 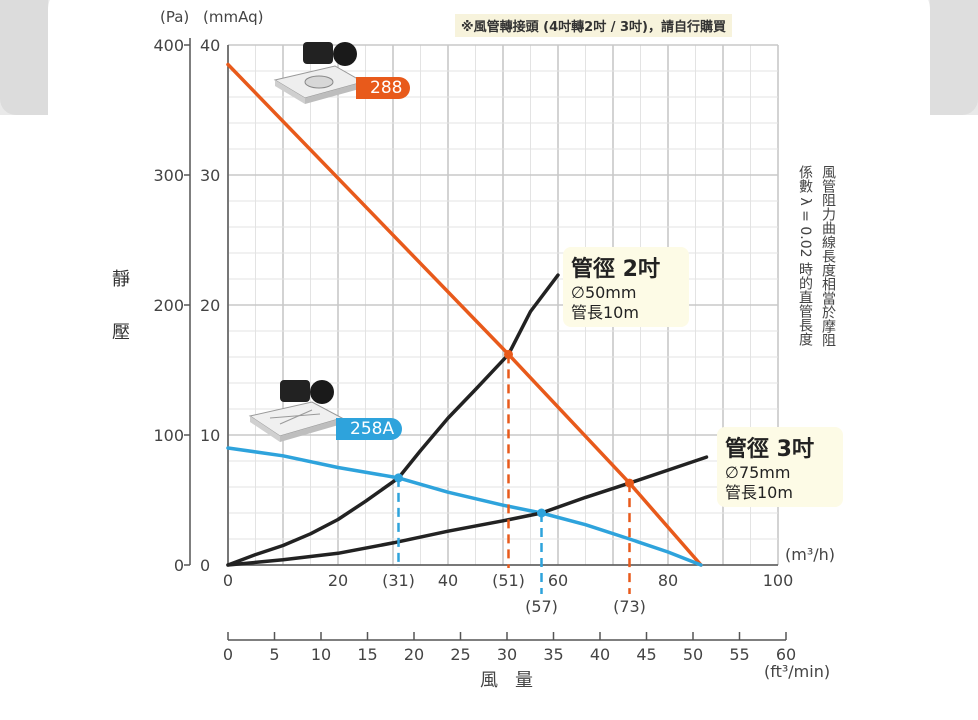 What do you see at coordinates (121, 279) in the screenshot?
I see `y-axis-label-char1: 靜` at bounding box center [121, 279].